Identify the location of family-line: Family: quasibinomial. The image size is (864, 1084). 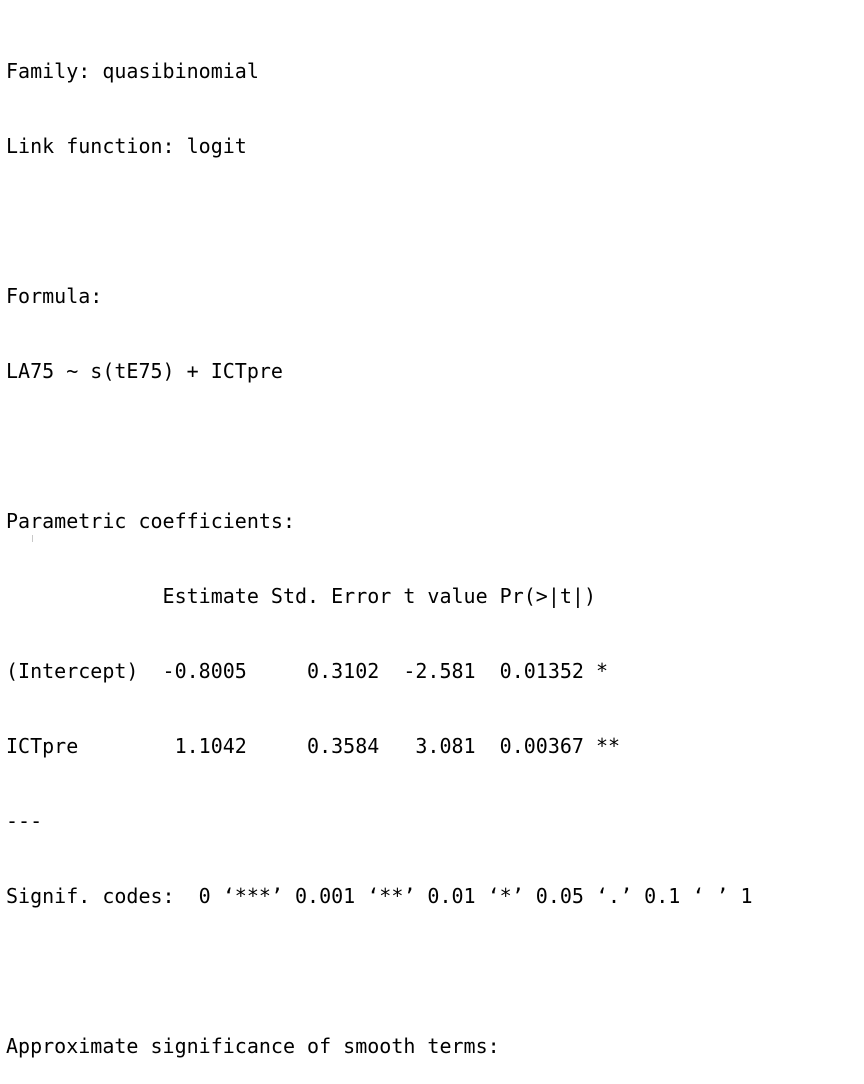
(132, 71).